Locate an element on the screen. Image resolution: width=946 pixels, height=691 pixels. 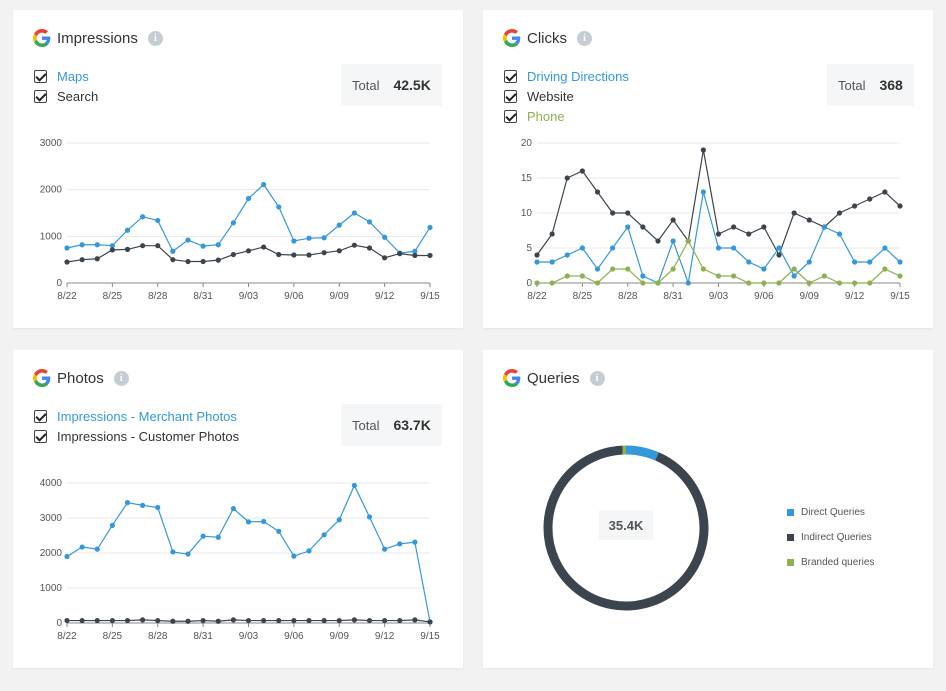
y-tick-label: 0 is located at coordinates (59, 283).